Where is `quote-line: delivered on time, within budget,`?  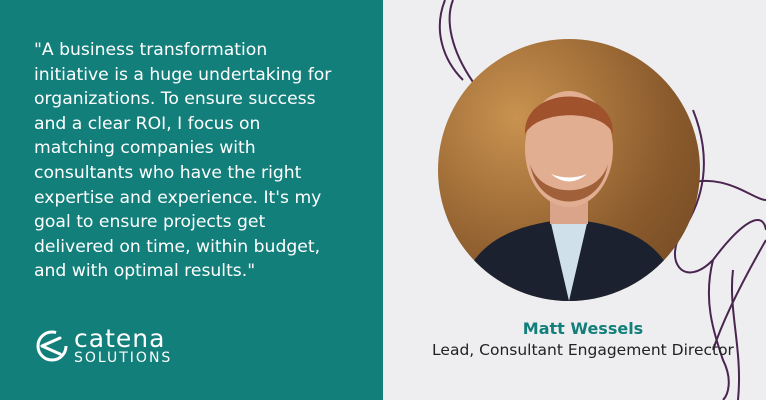
quote-line: delivered on time, within budget, is located at coordinates (177, 246).